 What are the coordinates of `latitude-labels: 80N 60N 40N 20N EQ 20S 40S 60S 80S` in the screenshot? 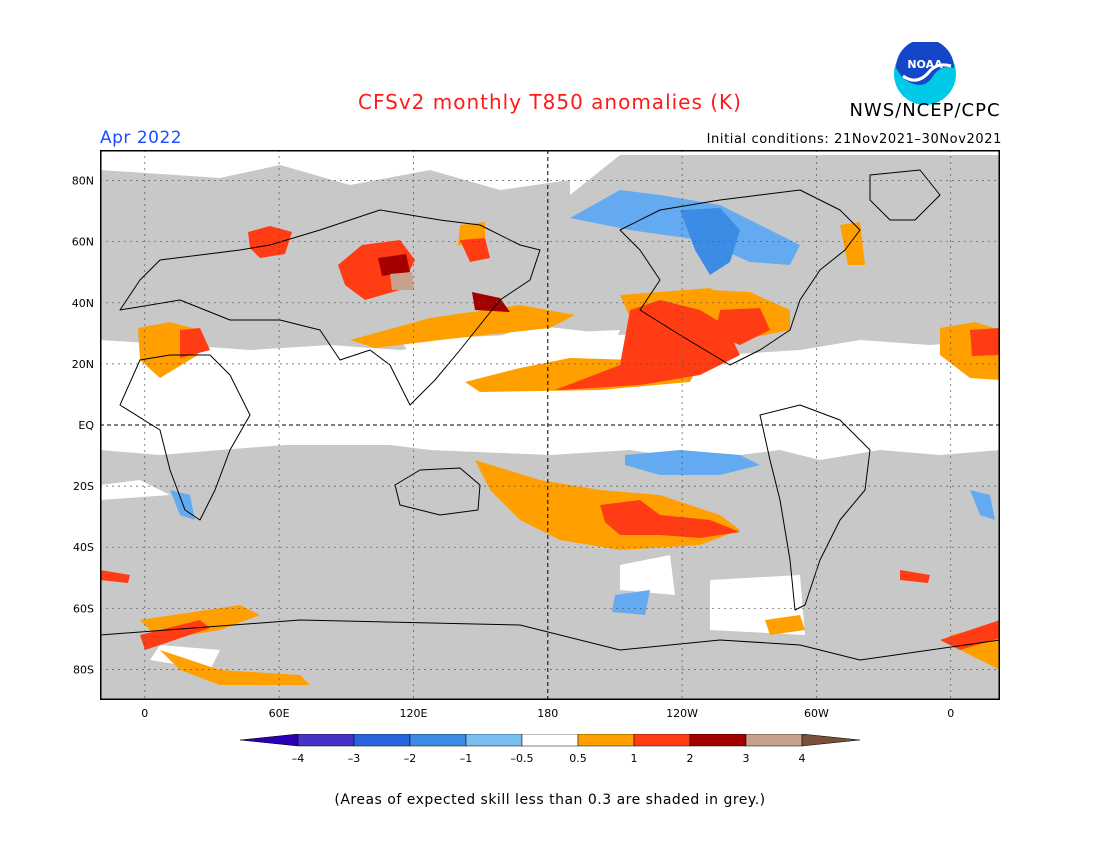 It's located at (83, 426).